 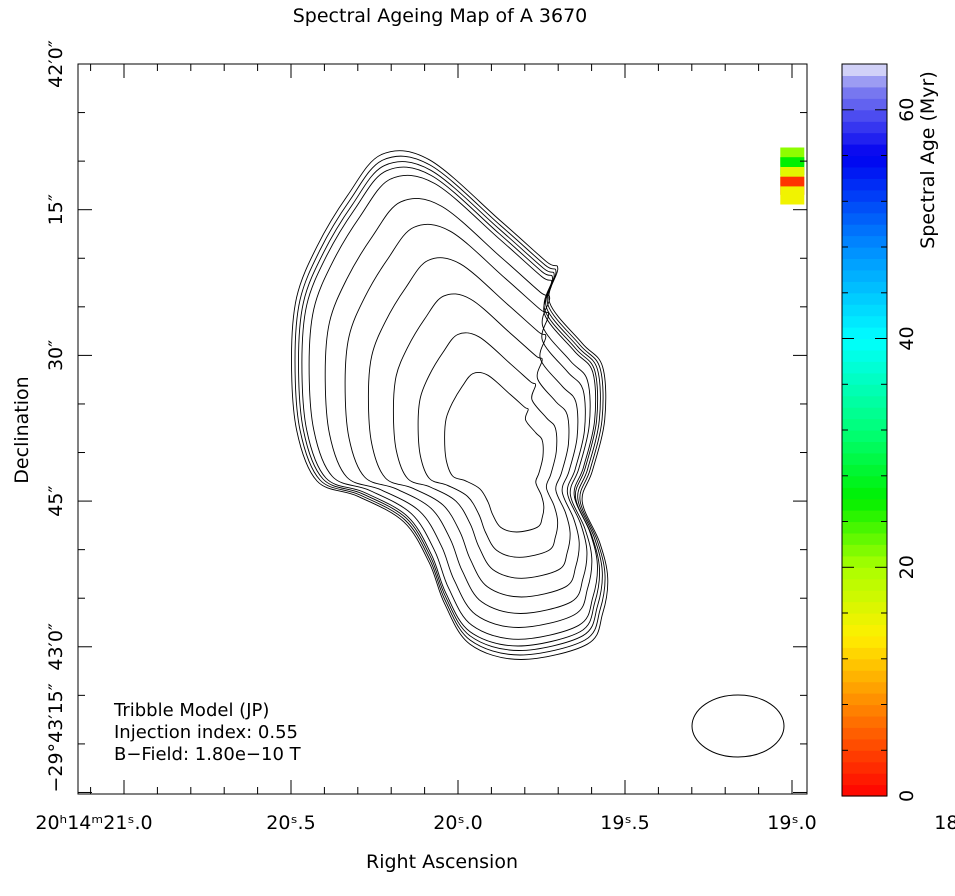 I want to click on colorbar-tick-label: 20, so click(x=907, y=567).